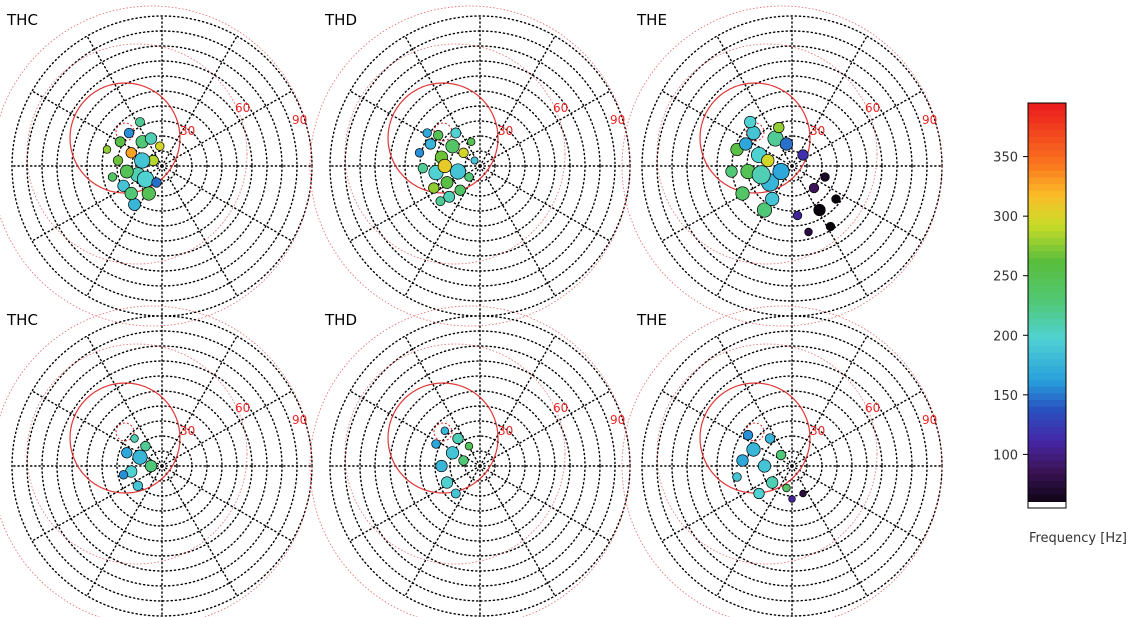  I want to click on ring-label: 60, so click(872, 108).